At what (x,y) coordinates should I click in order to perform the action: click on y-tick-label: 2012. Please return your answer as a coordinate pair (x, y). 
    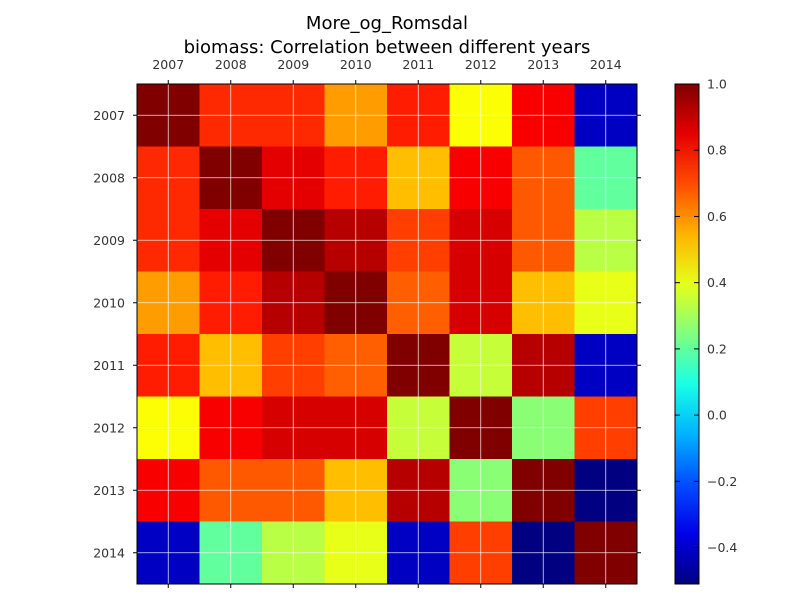
    Looking at the image, I should click on (109, 427).